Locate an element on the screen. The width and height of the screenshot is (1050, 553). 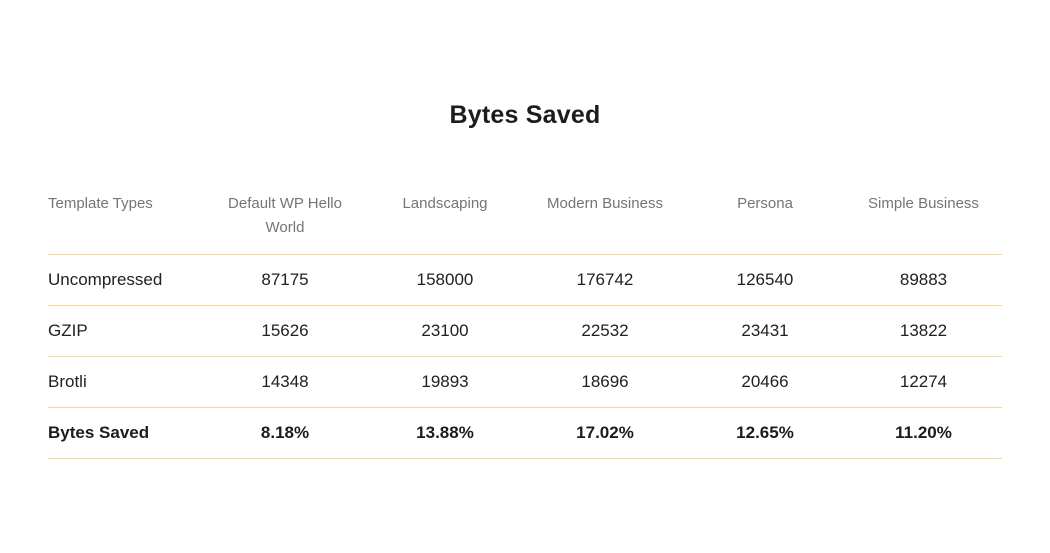
cell: 20466 is located at coordinates (765, 382).